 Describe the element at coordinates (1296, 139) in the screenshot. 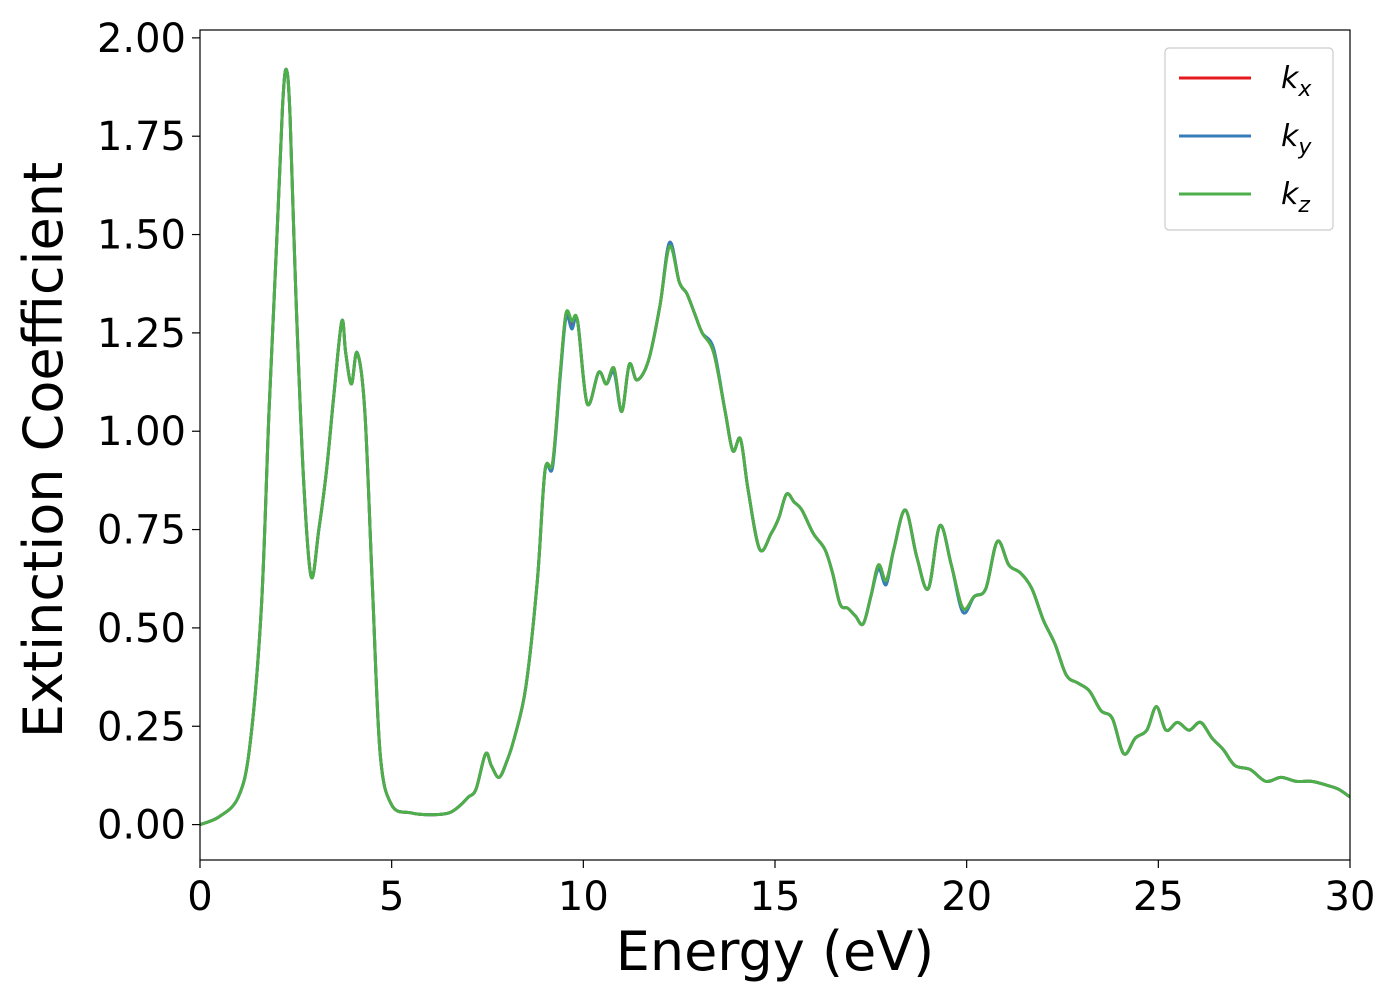

I see `legend-label-ky: ky` at that location.